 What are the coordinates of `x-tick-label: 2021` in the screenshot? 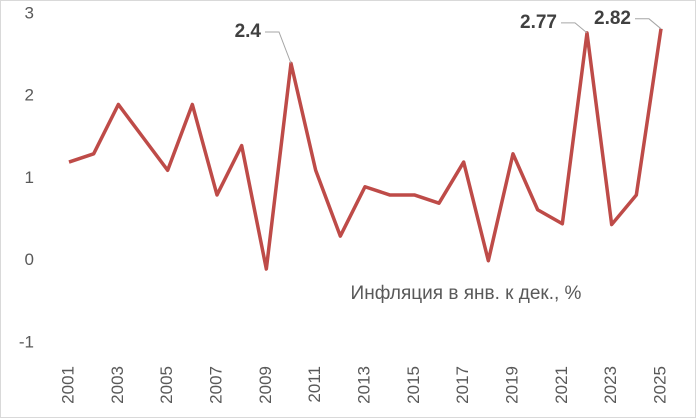 It's located at (561, 385).